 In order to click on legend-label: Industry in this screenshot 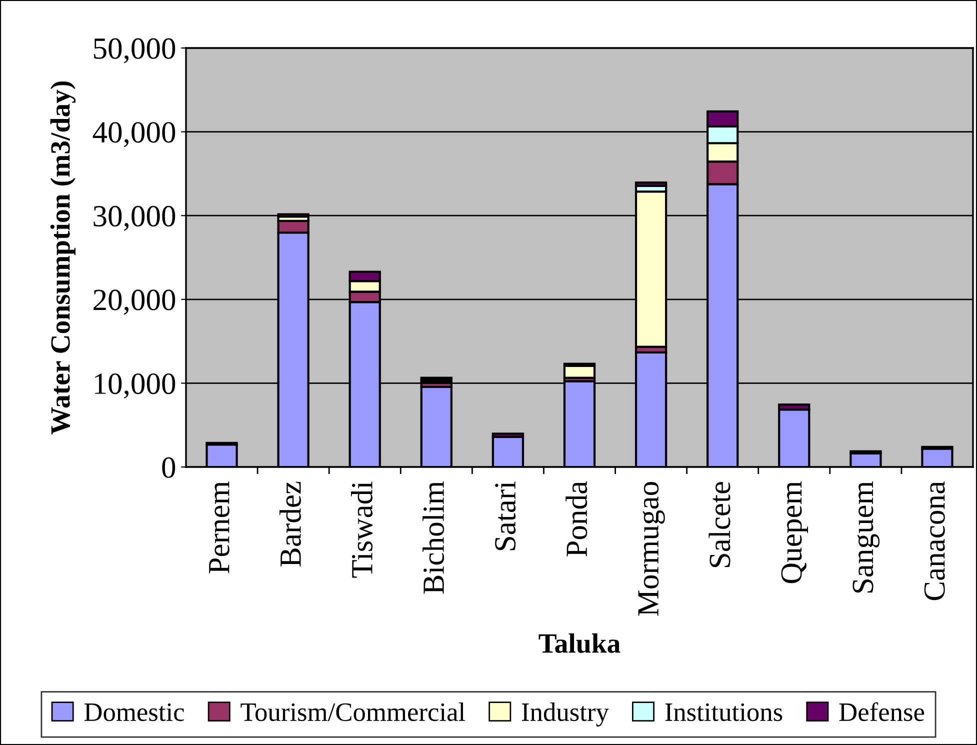, I will do `click(565, 714)`.